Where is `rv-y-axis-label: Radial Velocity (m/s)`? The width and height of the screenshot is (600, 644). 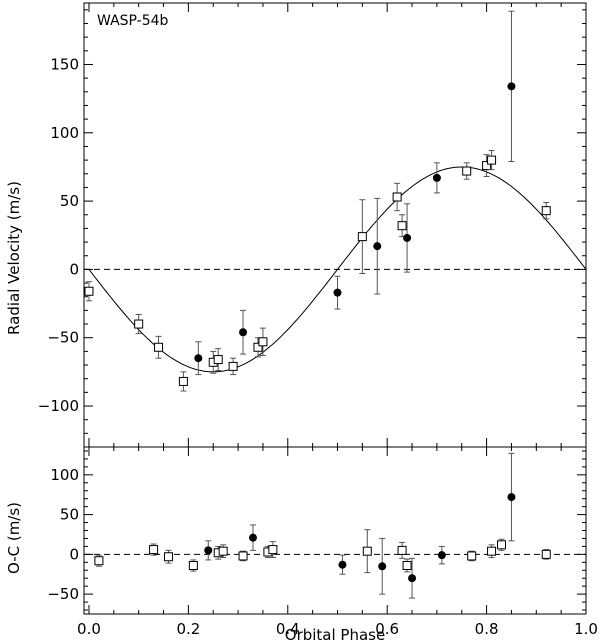 rv-y-axis-label: Radial Velocity (m/s) is located at coordinates (14, 258).